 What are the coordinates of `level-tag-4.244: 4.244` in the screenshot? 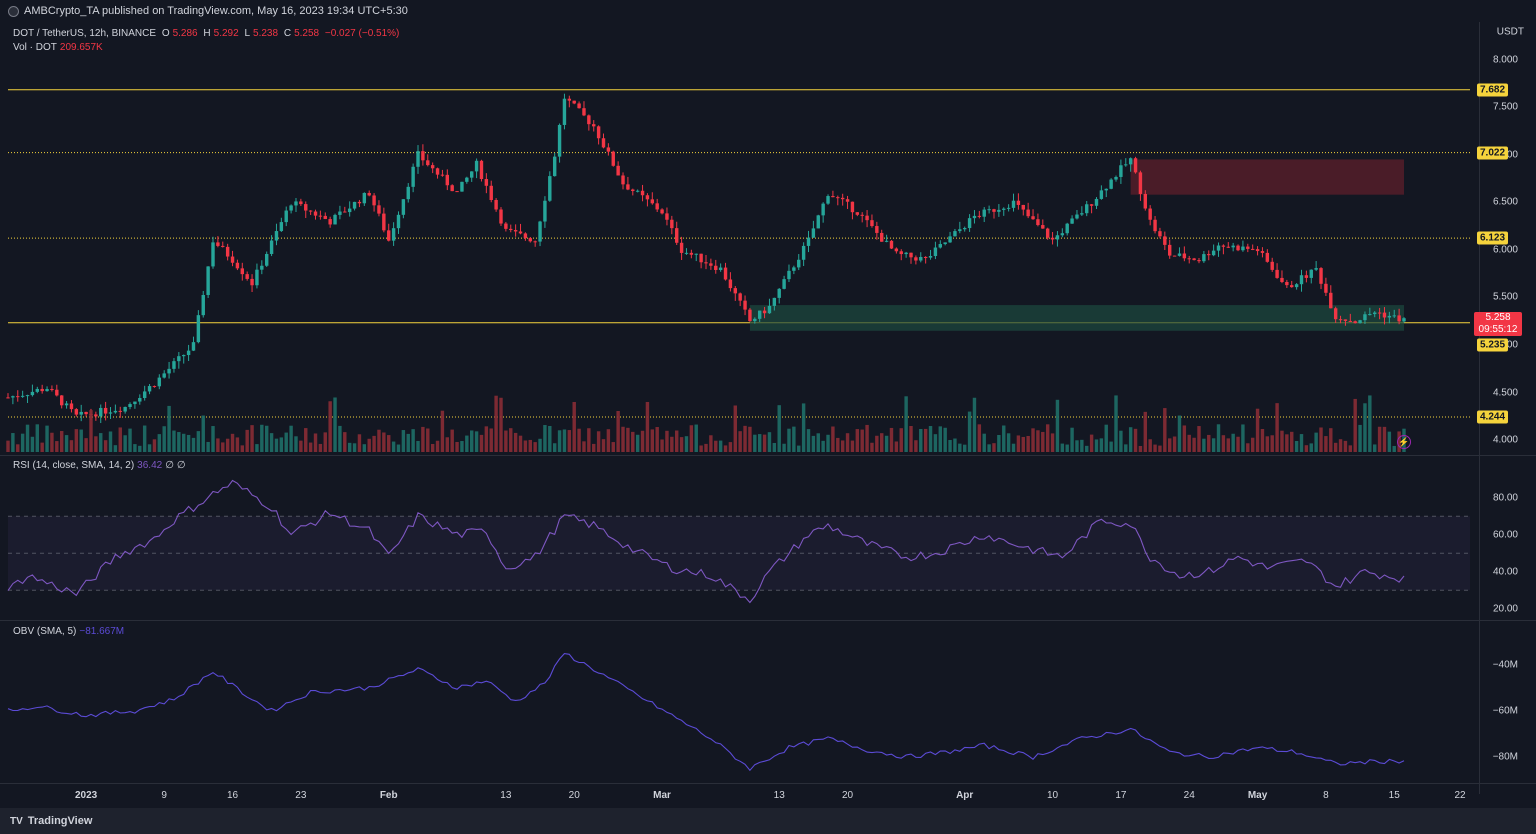 It's located at (1493, 417).